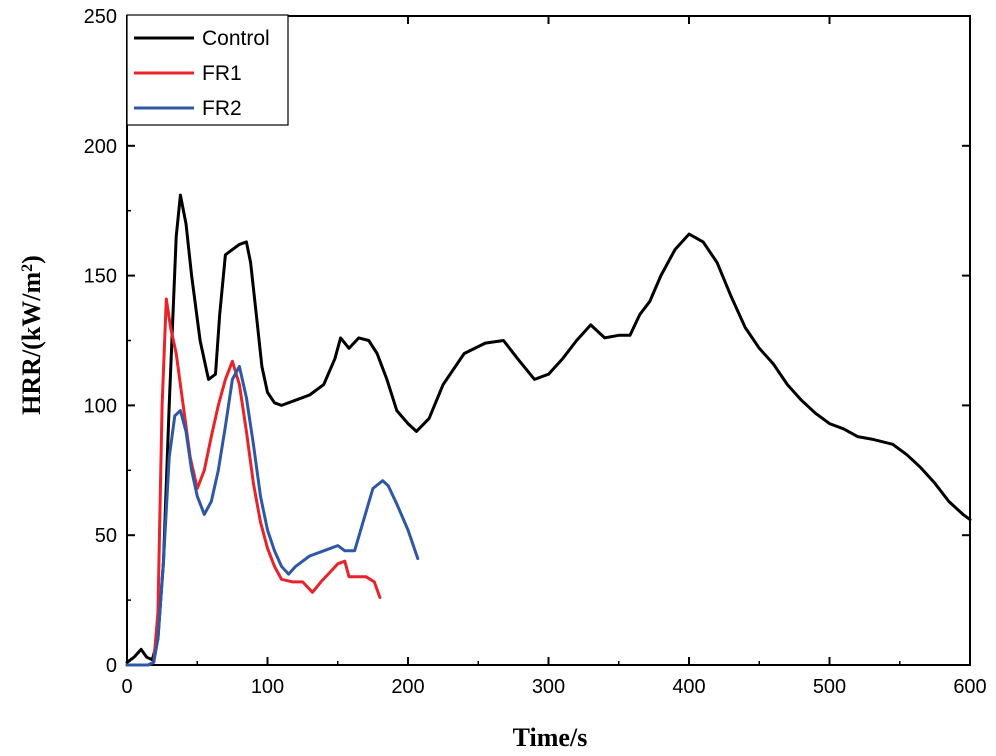 This screenshot has width=996, height=756. I want to click on y-axis-title: HRR/(kW/m2), so click(31, 335).